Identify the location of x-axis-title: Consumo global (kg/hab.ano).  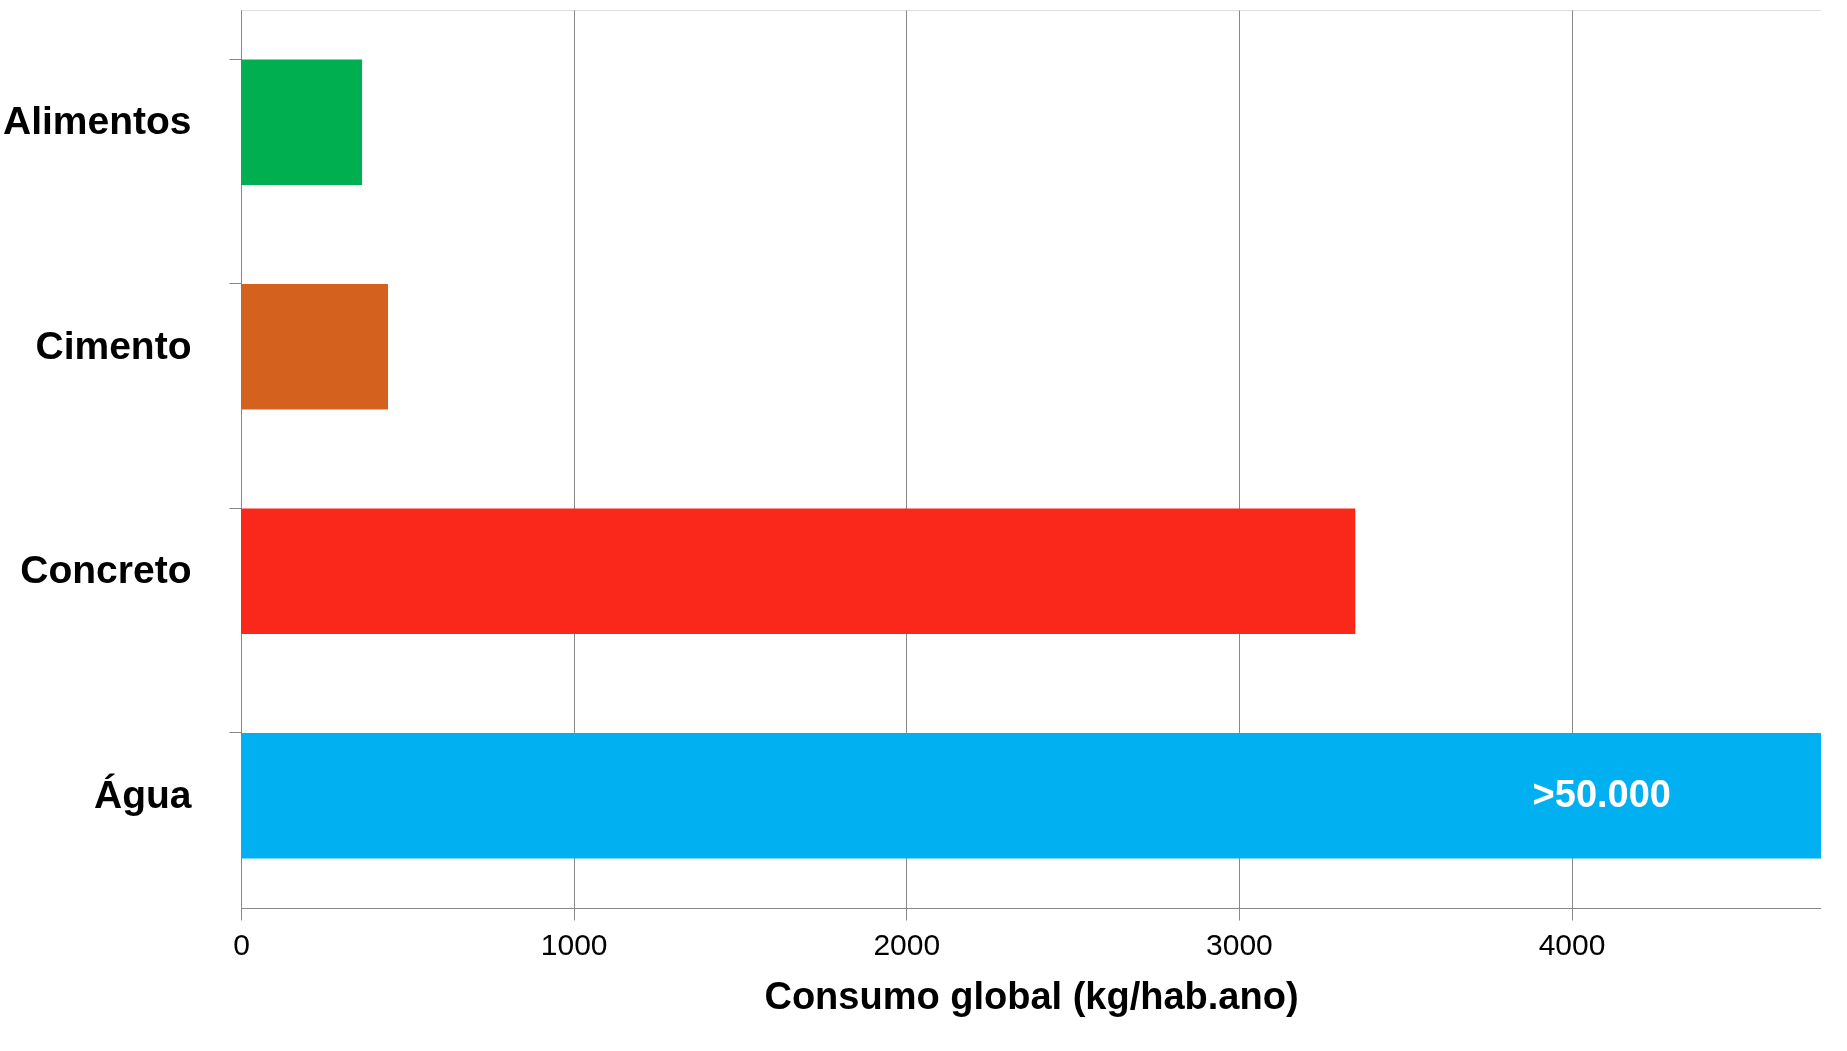
(1031, 995).